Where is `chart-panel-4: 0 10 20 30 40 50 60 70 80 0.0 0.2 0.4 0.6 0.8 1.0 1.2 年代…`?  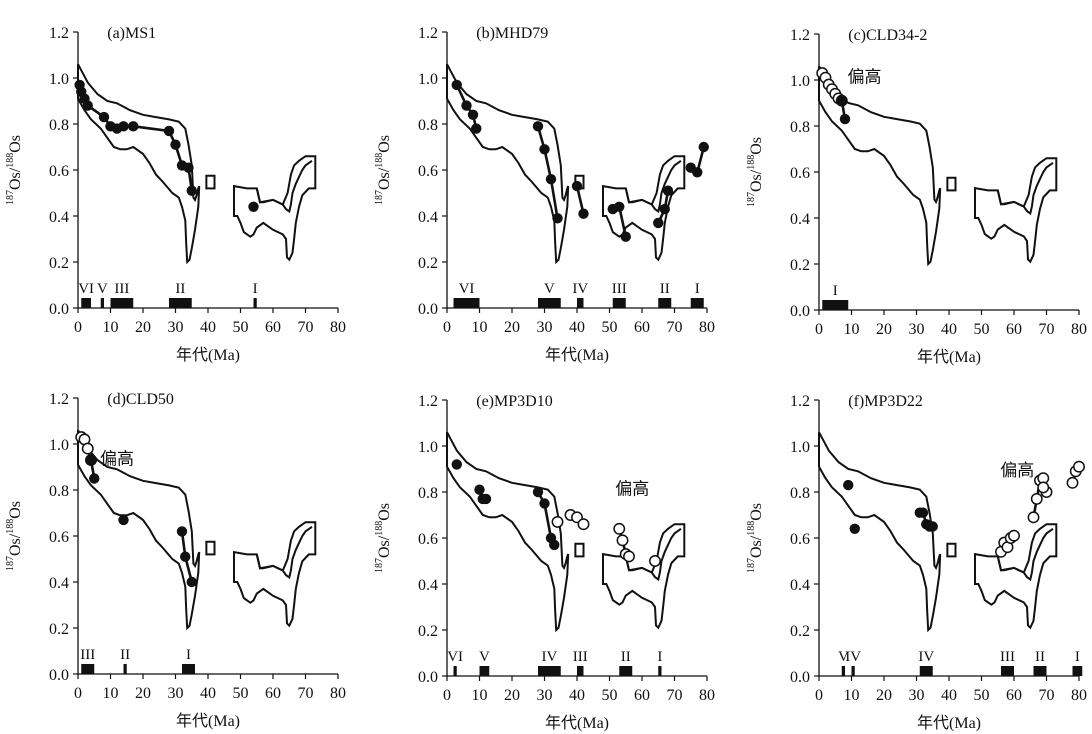
chart-panel-4: 0 10 20 30 40 50 60 70 80 0.0 0.2 0.4 0.6 0.8 1.0 1.2 年代… is located at coordinates (175, 560).